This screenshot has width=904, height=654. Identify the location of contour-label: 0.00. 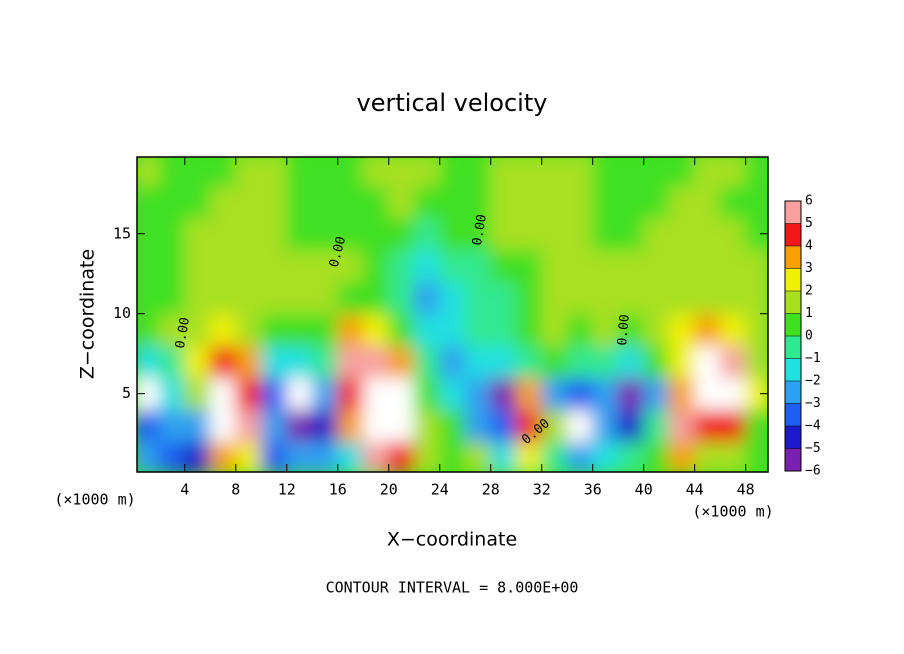
(480, 229).